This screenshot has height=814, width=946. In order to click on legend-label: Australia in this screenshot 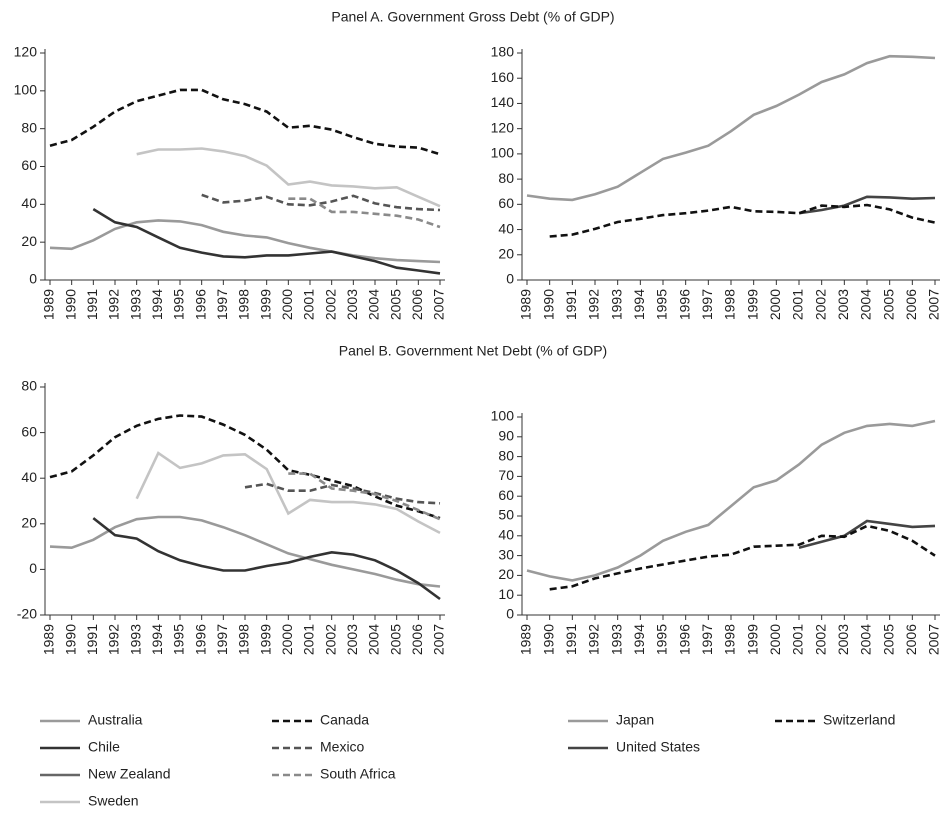, I will do `click(115, 720)`.